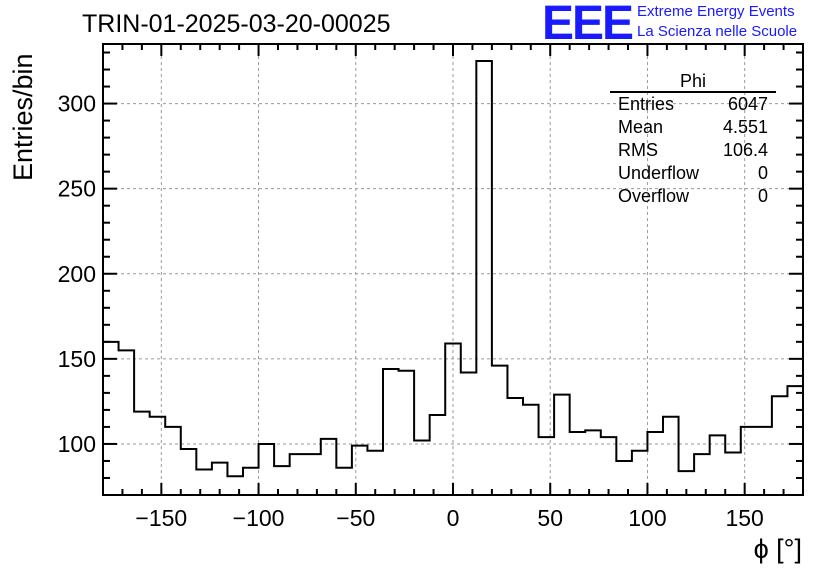 The height and width of the screenshot is (572, 836). Describe the element at coordinates (693, 150) in the screenshot. I see `stats-row-rms: RMS 106.4` at that location.